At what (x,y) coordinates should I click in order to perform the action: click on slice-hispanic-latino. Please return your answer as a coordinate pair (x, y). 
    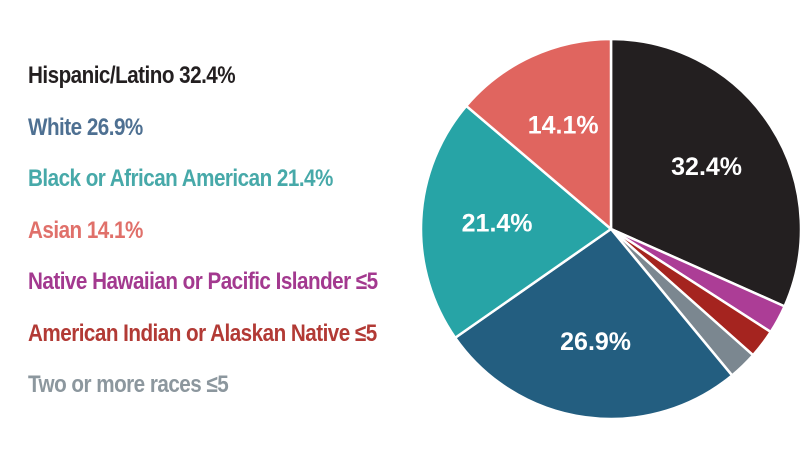
    Looking at the image, I should click on (706, 172).